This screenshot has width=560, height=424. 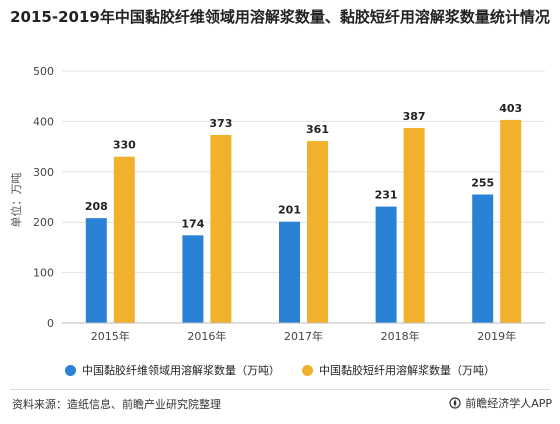 I want to click on legend: 中国黏胶纤维领域用溶解浆数量（万吨） 中国黏胶短纤用溶解浆数量（万吨）, so click(x=280, y=370).